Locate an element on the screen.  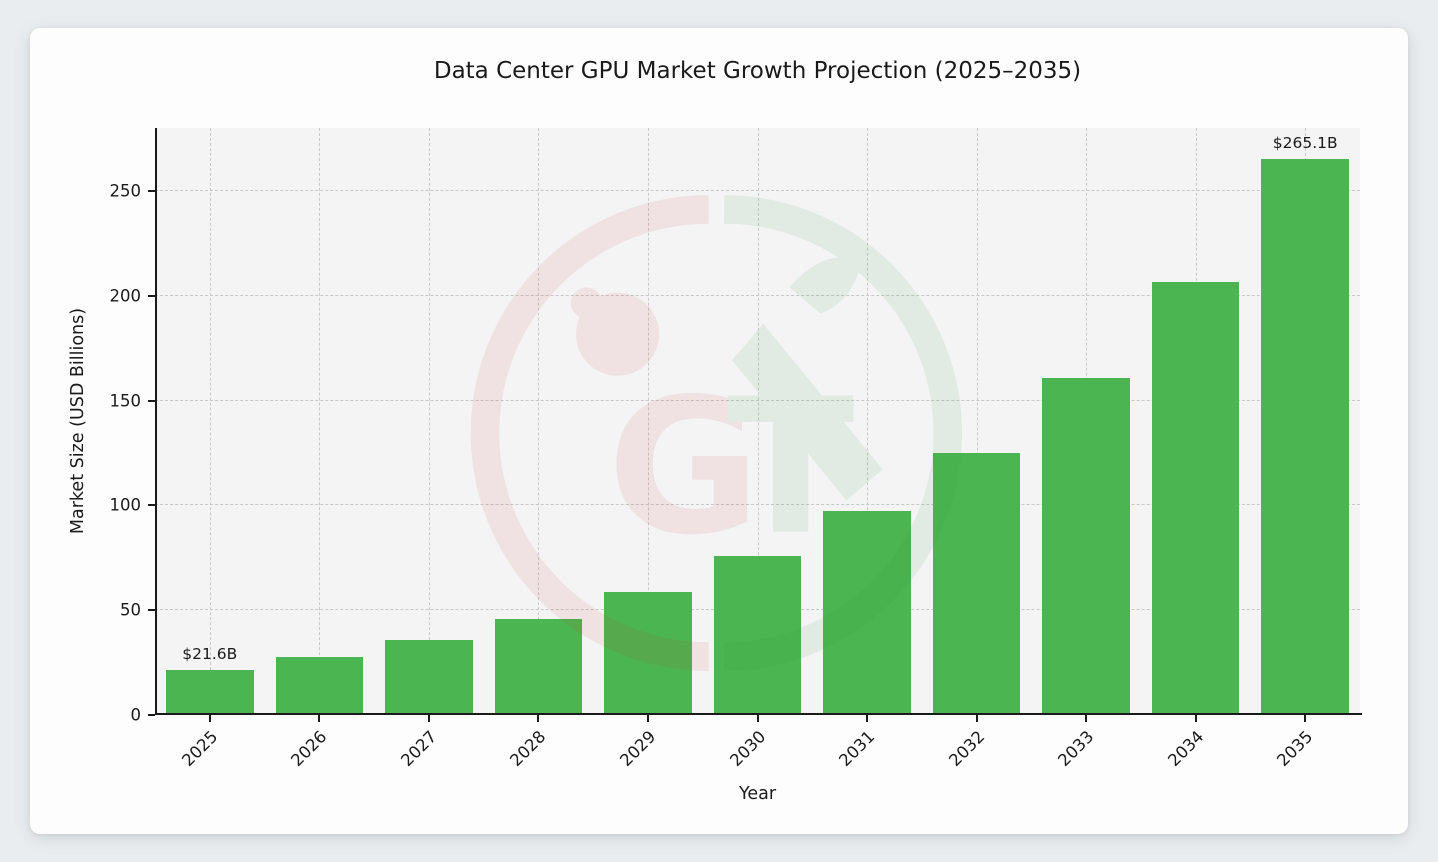
x-tick-label-text: 2029 is located at coordinates (638, 749).